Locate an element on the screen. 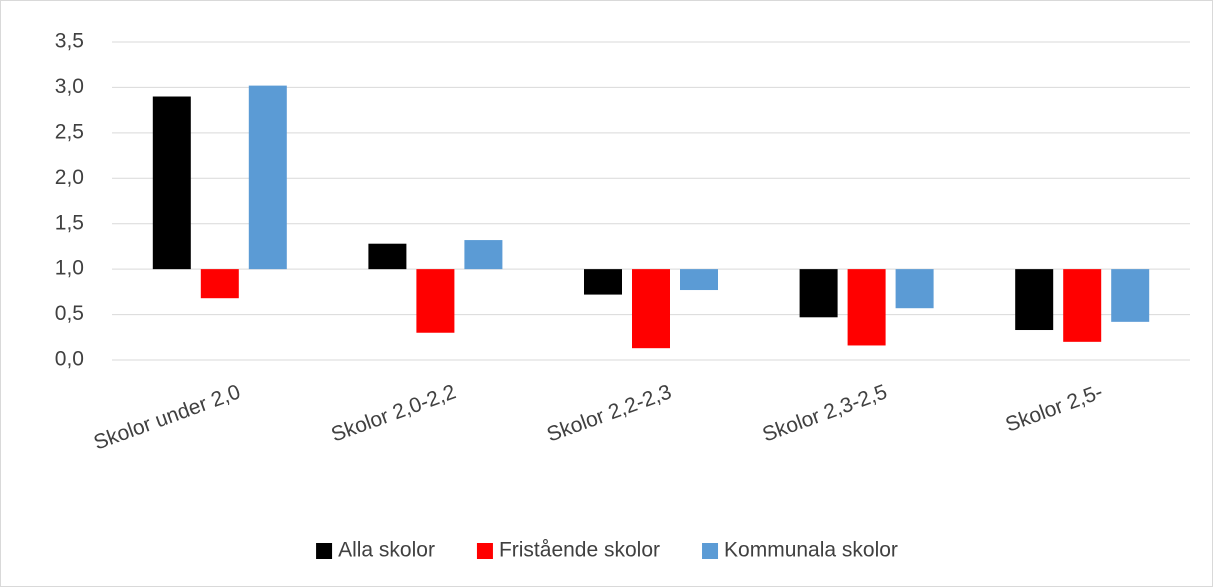 Image resolution: width=1214 pixels, height=588 pixels. y-tick-label: 2,5 is located at coordinates (69, 131).